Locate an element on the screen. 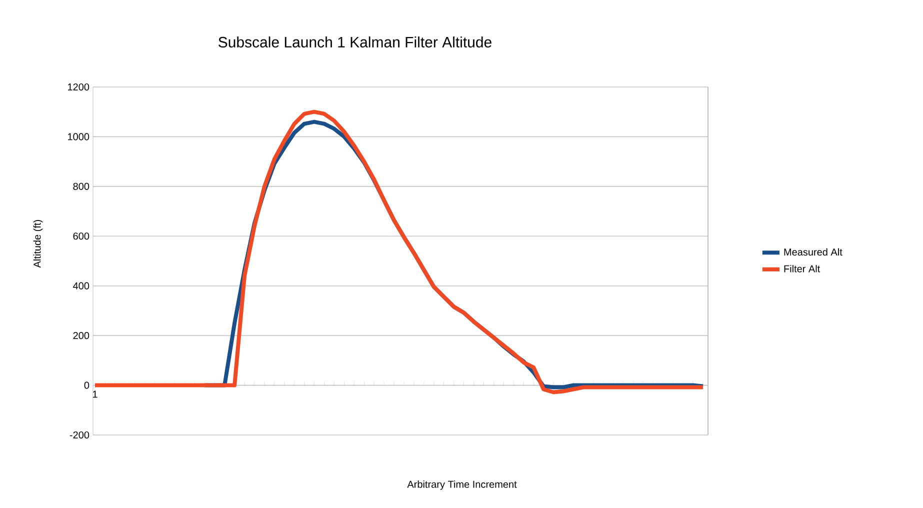 The width and height of the screenshot is (923, 508). y-axis-title: Altitude (ft) is located at coordinates (38, 244).